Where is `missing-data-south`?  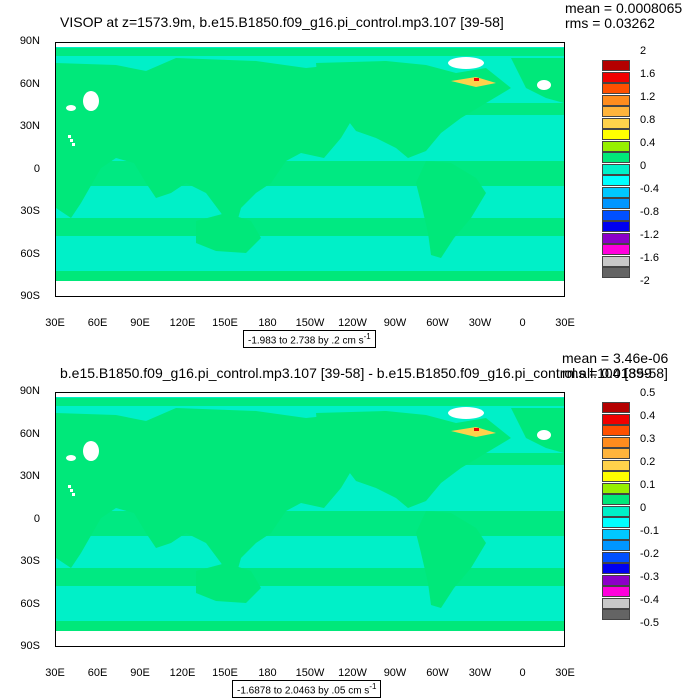 missing-data-south is located at coordinates (310, 288).